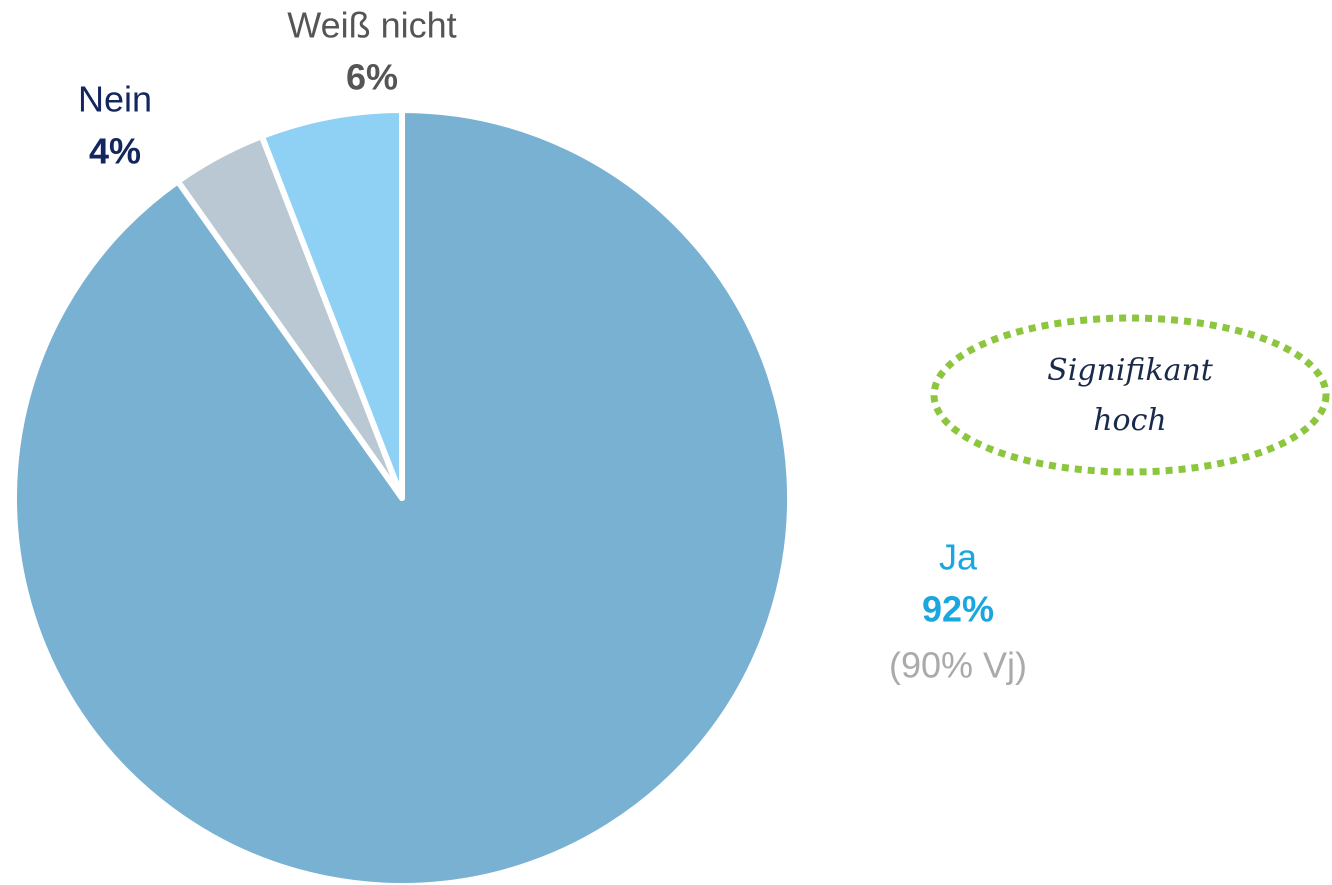 The image size is (1332, 885). What do you see at coordinates (958, 665) in the screenshot?
I see `annotation: (90% Vj)` at bounding box center [958, 665].